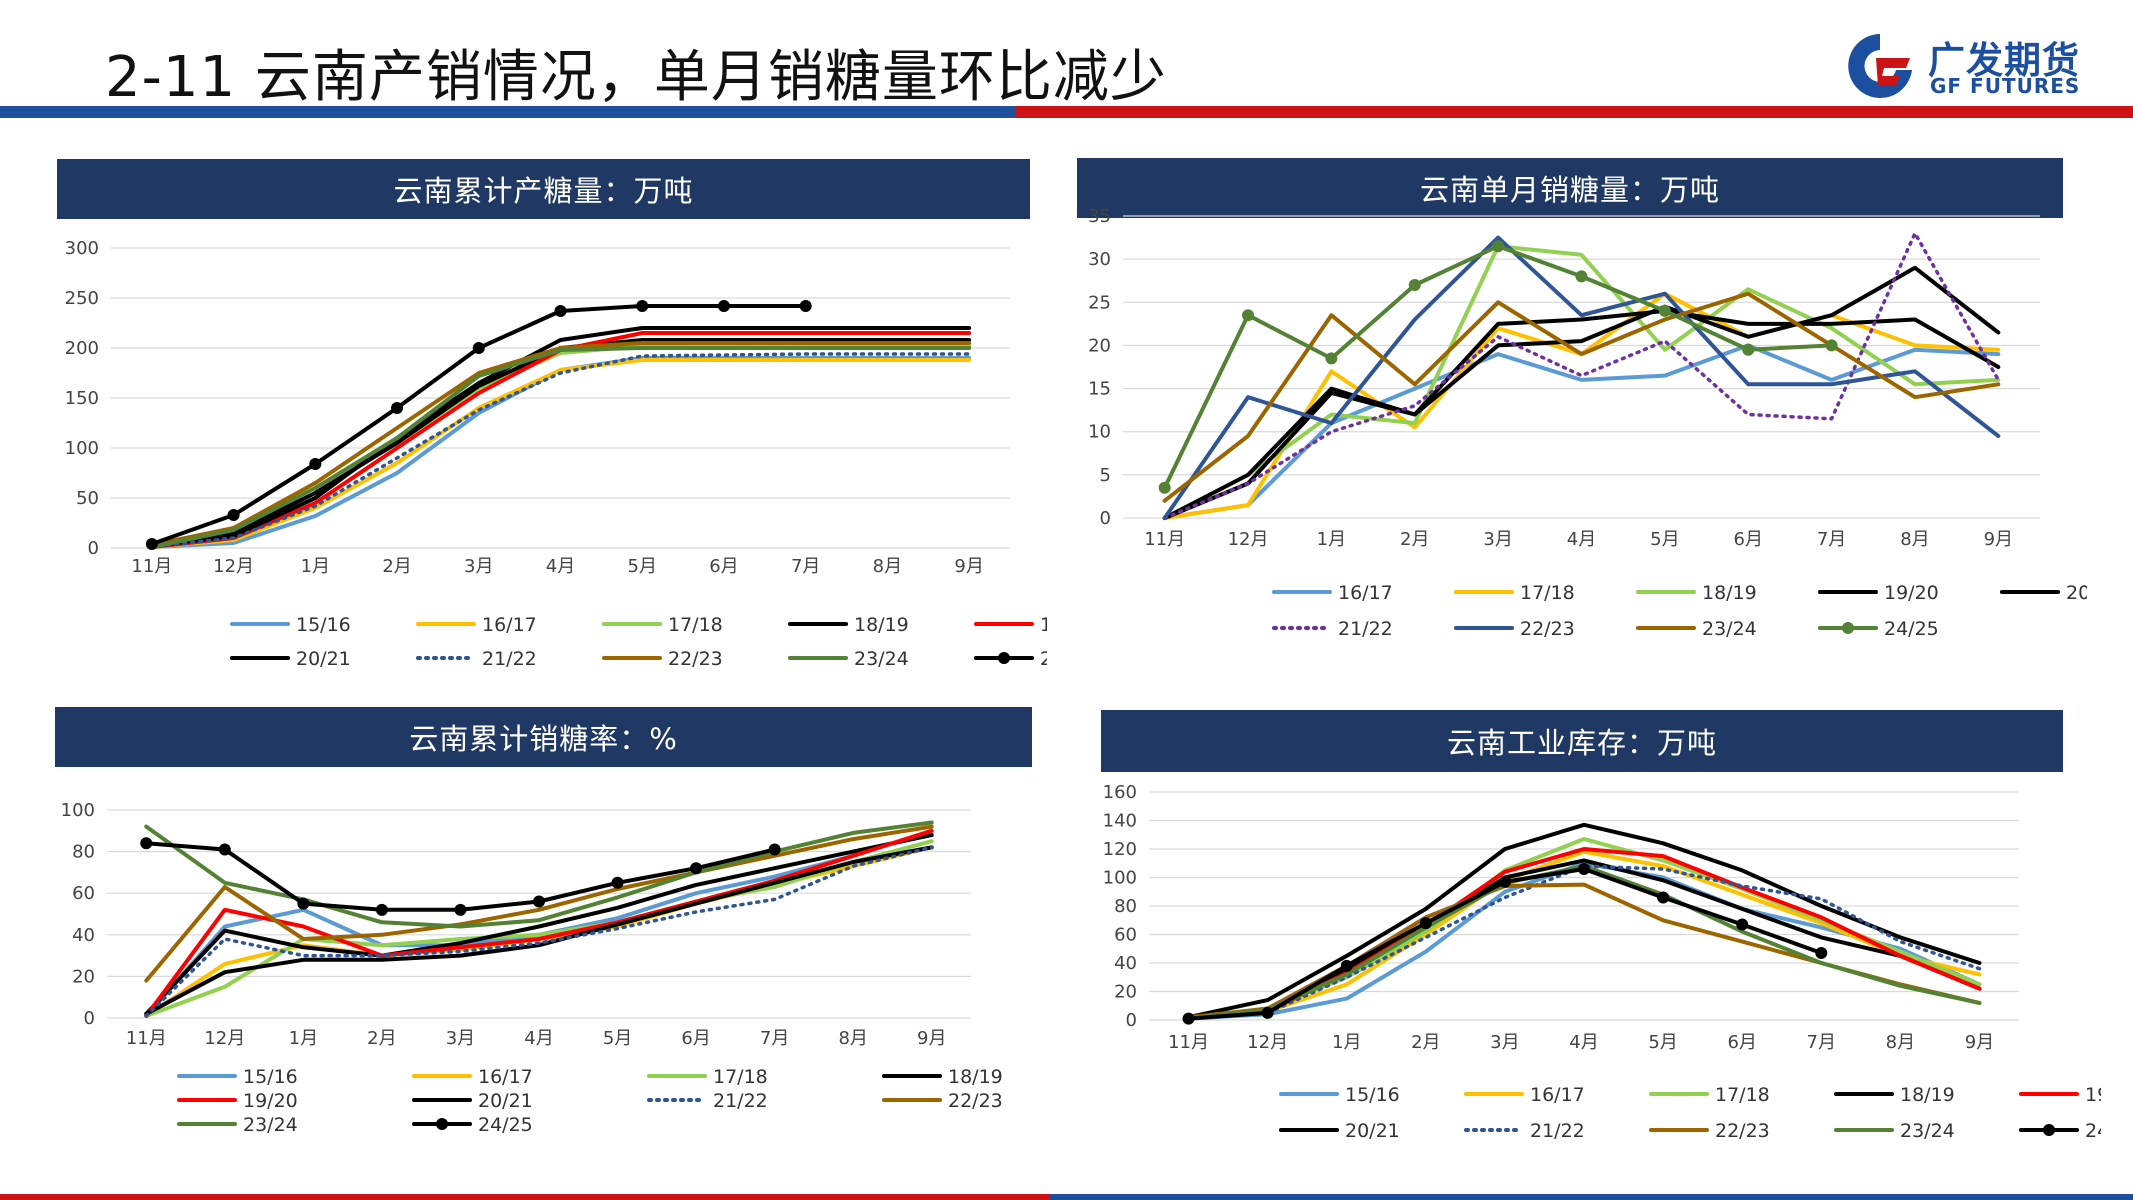  What do you see at coordinates (2004, 60) in the screenshot?
I see `logo-text-cn: 广发期货` at bounding box center [2004, 60].